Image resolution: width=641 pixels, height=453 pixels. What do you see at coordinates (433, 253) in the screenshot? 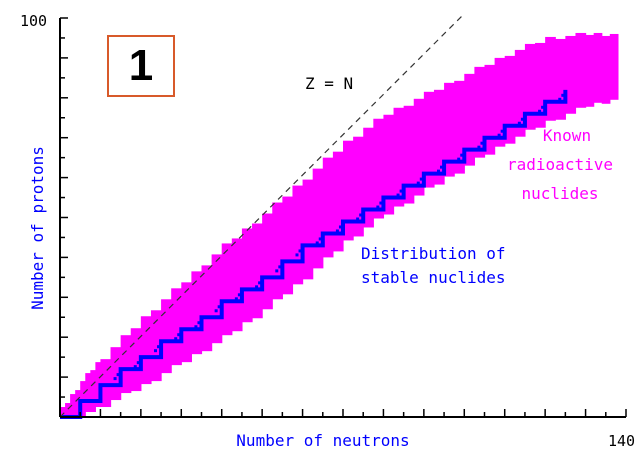
I see `stable-annotation-line-1: Distribution of` at bounding box center [433, 253].